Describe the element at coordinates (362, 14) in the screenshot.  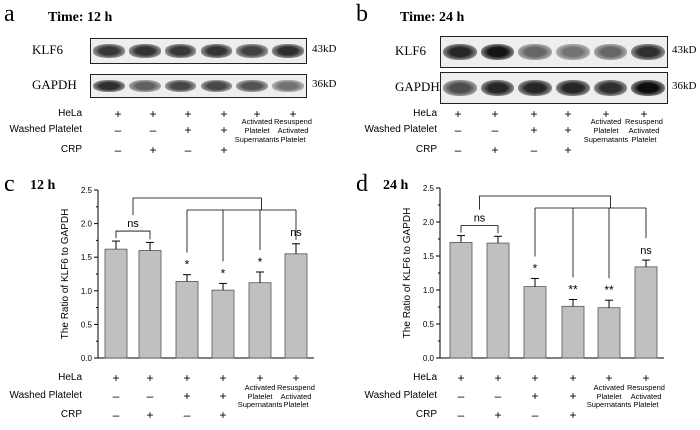
I see `panel-letter-b: b` at that location.